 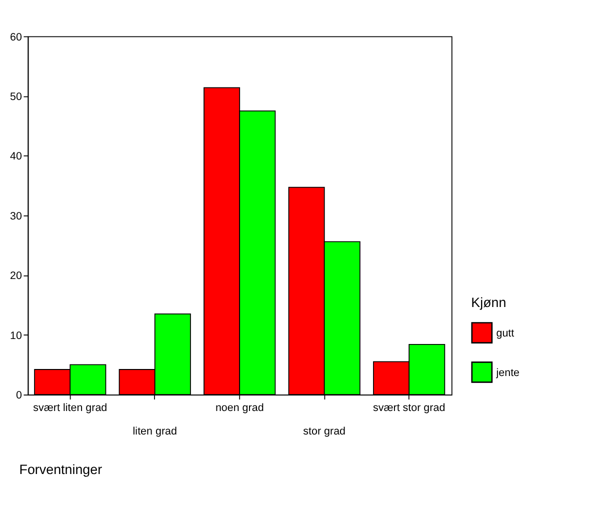 What do you see at coordinates (154, 431) in the screenshot?
I see `x-tick-label: liten grad` at bounding box center [154, 431].